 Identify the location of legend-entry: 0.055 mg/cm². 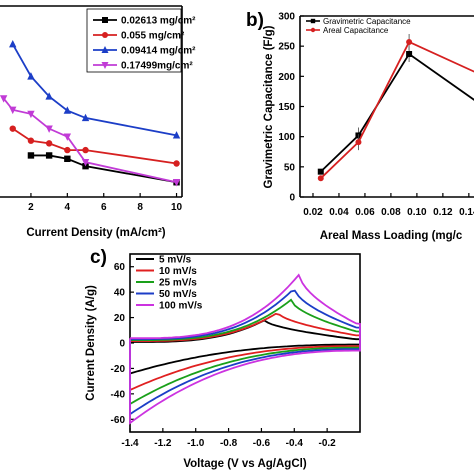
(153, 36).